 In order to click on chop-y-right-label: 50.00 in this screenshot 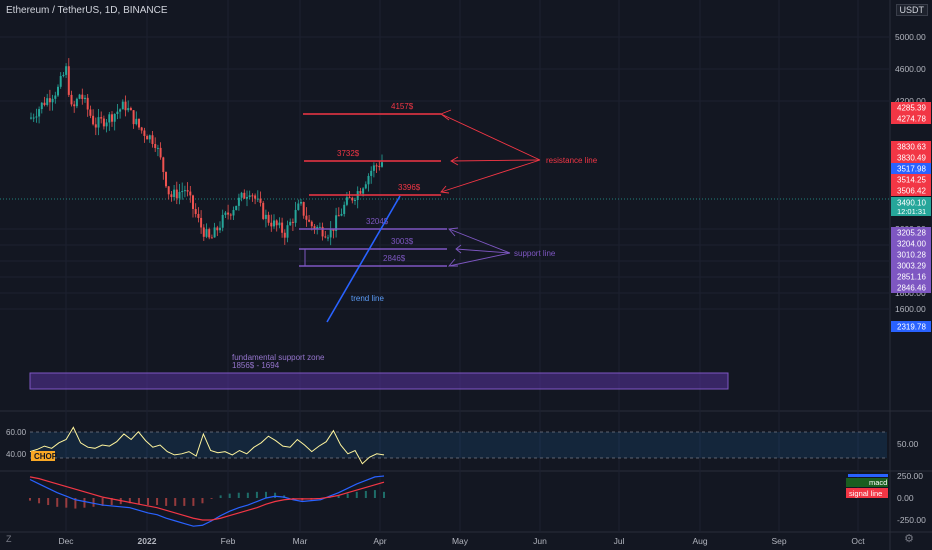, I will do `click(908, 444)`.